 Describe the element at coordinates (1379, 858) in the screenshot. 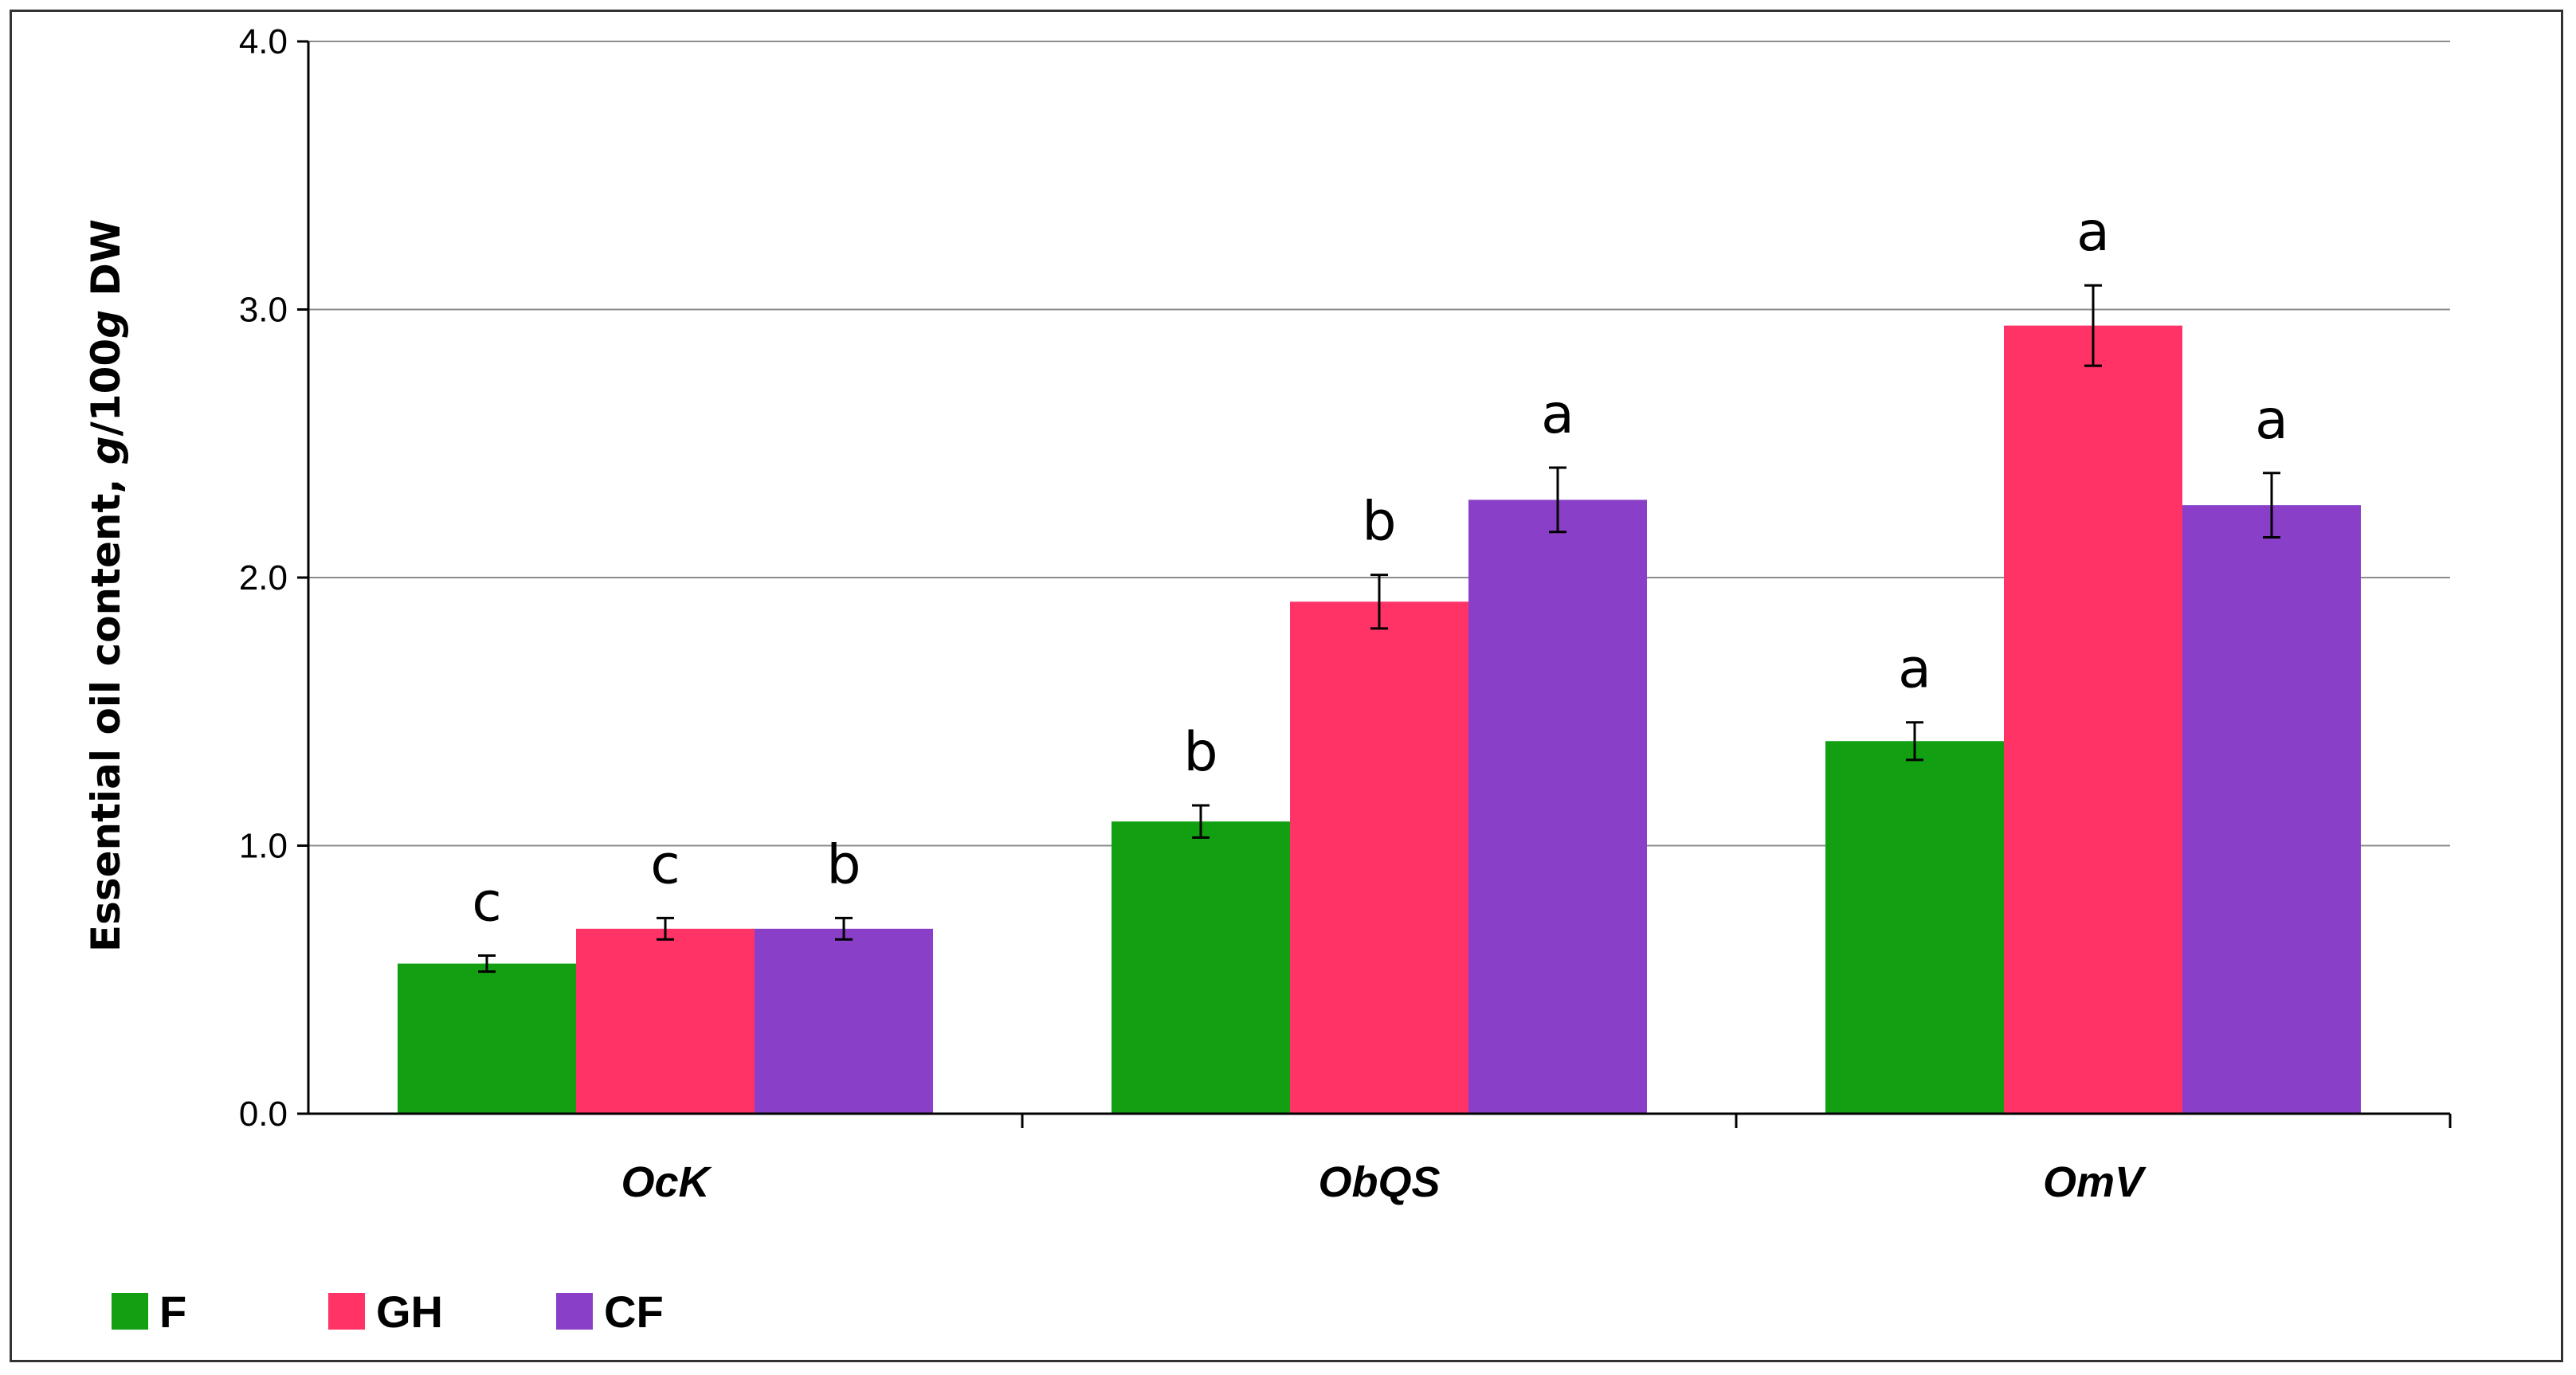

I see `bar-GH-ObQS` at that location.